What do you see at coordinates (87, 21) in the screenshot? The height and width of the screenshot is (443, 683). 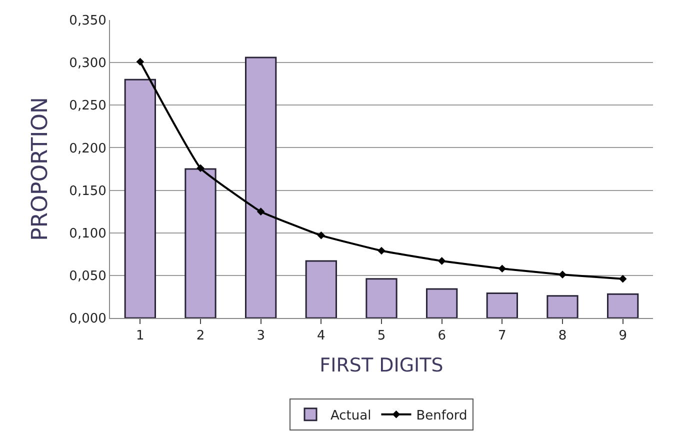 I see `y-tick-label: 0,350` at bounding box center [87, 21].